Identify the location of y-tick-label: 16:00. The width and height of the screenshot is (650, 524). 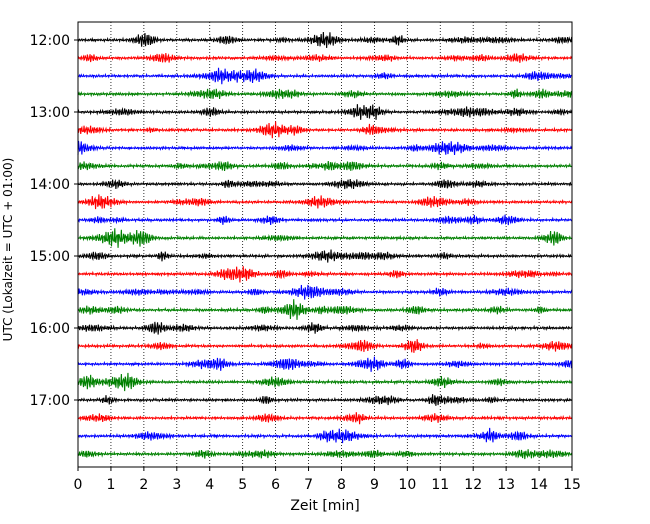
(50, 329).